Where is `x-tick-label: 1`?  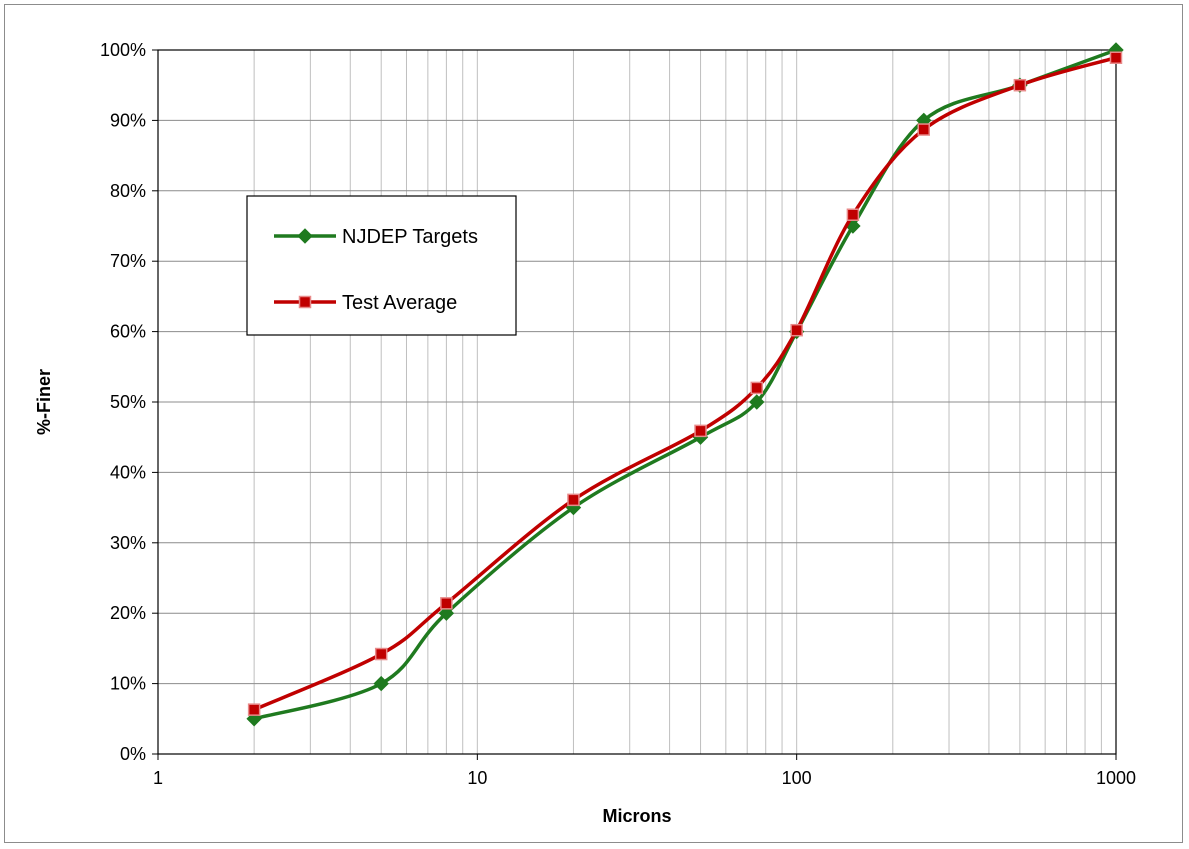
x-tick-label: 1 is located at coordinates (158, 778).